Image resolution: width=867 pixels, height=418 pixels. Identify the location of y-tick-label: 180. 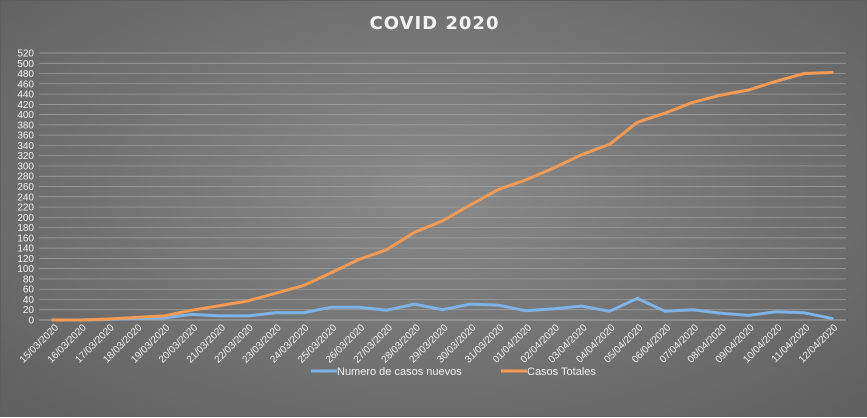
(25, 228).